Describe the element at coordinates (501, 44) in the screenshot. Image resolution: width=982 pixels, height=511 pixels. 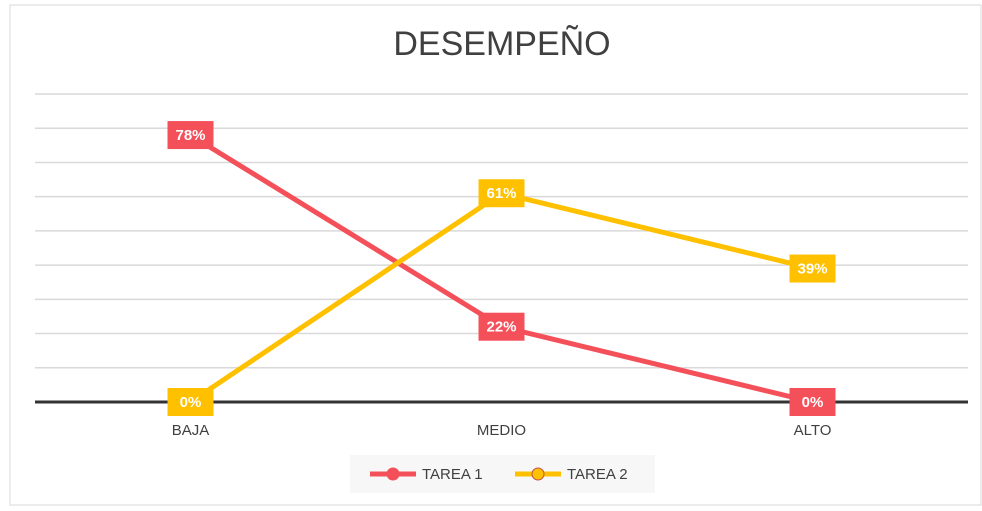
I see `chart-title: DESEMPEÑO` at that location.